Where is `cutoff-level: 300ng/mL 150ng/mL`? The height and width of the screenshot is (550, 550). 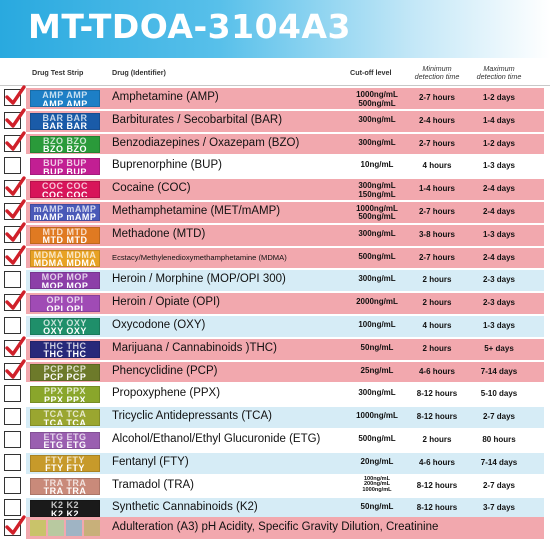
cutoff-level: 300ng/mL 150ng/mL is located at coordinates (377, 190).